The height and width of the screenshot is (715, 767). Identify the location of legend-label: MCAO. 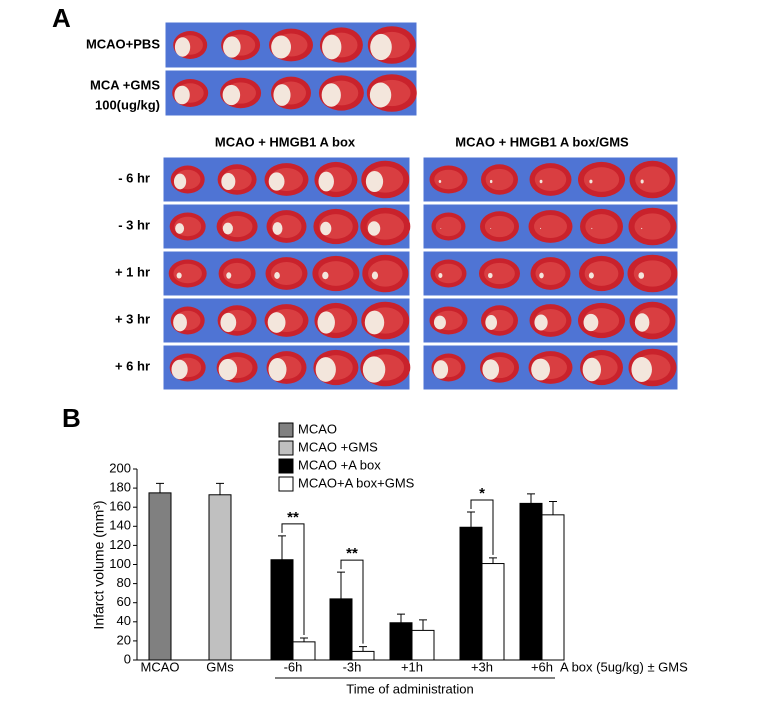
(317, 428).